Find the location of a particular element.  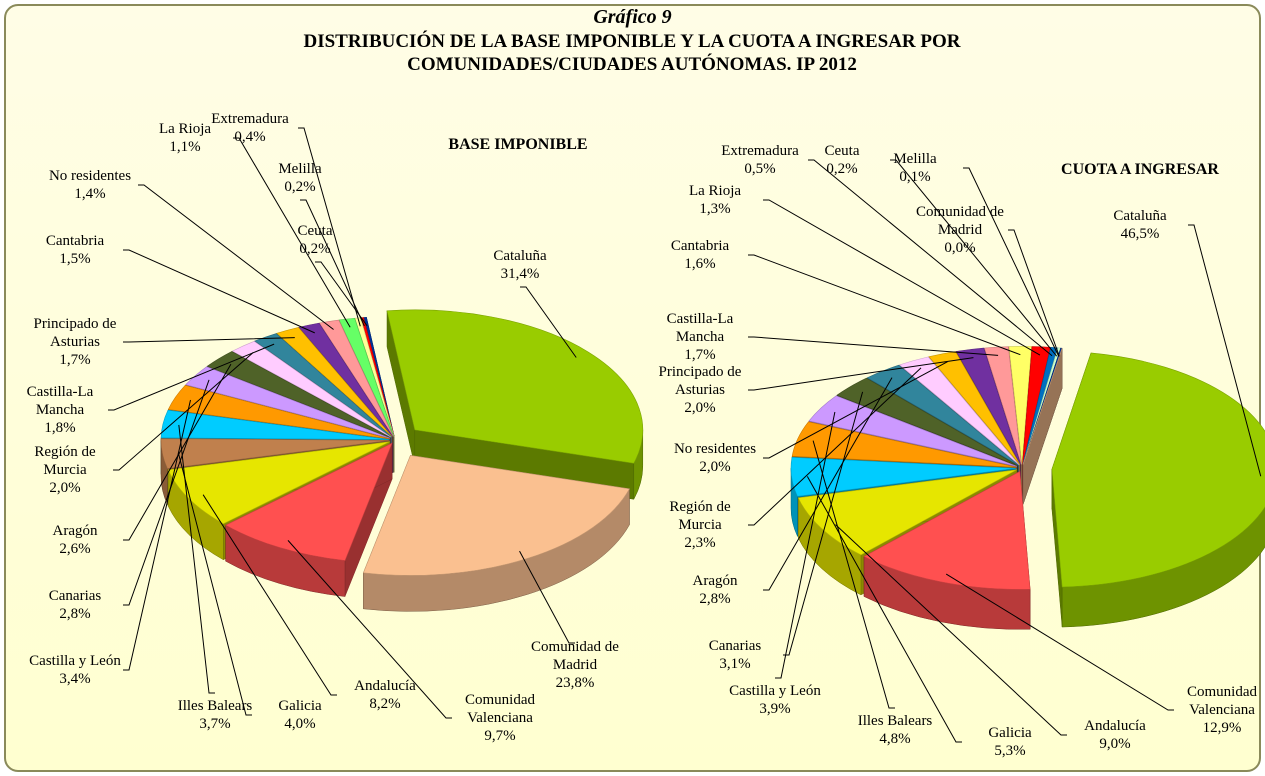

data-label: Cantabria 1,5% is located at coordinates (75, 250).